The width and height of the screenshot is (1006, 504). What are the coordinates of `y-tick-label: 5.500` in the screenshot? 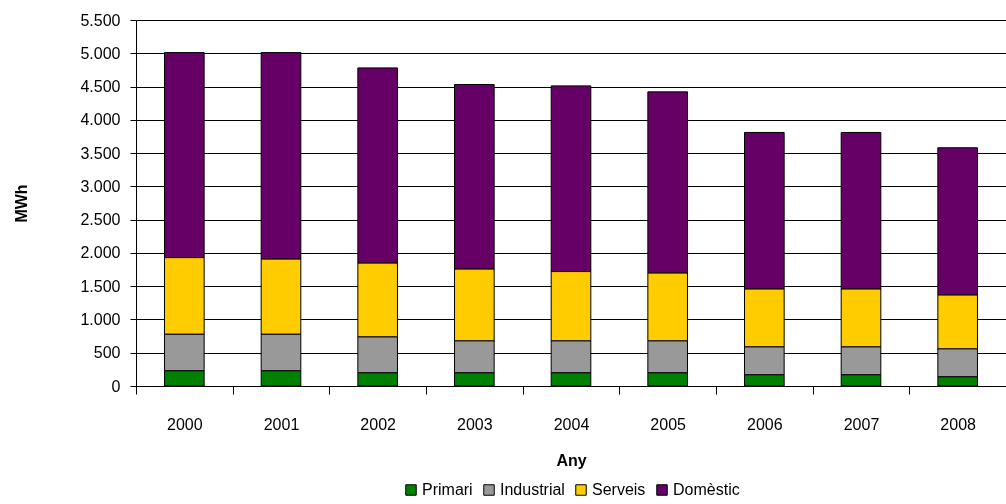 It's located at (100, 20).